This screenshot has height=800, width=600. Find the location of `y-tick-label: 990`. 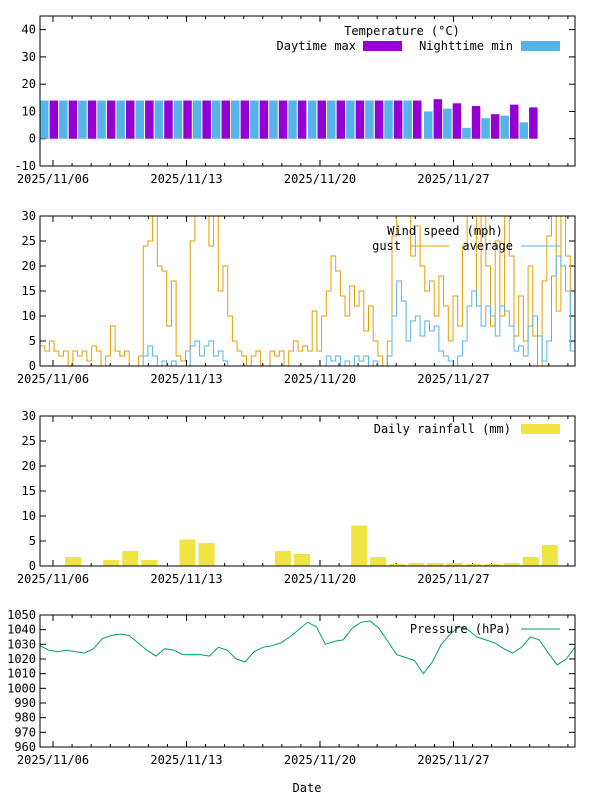

y-tick-label: 990 is located at coordinates (25, 703).